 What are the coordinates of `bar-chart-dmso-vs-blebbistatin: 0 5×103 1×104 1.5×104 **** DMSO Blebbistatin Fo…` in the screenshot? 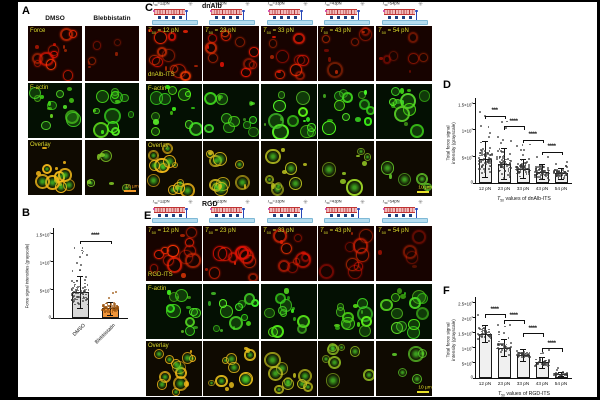 It's located at (86, 289).